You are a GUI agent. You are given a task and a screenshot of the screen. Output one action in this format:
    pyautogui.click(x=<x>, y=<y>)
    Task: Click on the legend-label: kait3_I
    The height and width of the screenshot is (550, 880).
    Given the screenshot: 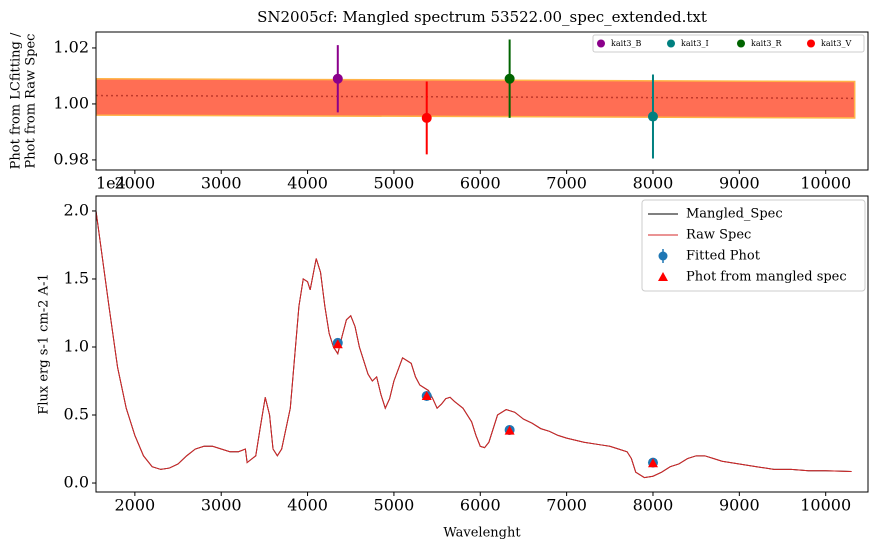 What is the action you would take?
    pyautogui.click(x=695, y=43)
    